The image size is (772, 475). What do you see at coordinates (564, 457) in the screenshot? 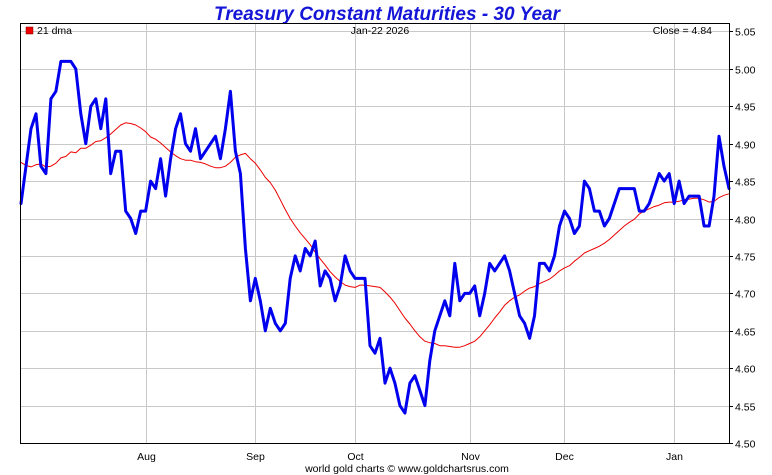
I see `x-tick-label: Dec` at bounding box center [564, 457].